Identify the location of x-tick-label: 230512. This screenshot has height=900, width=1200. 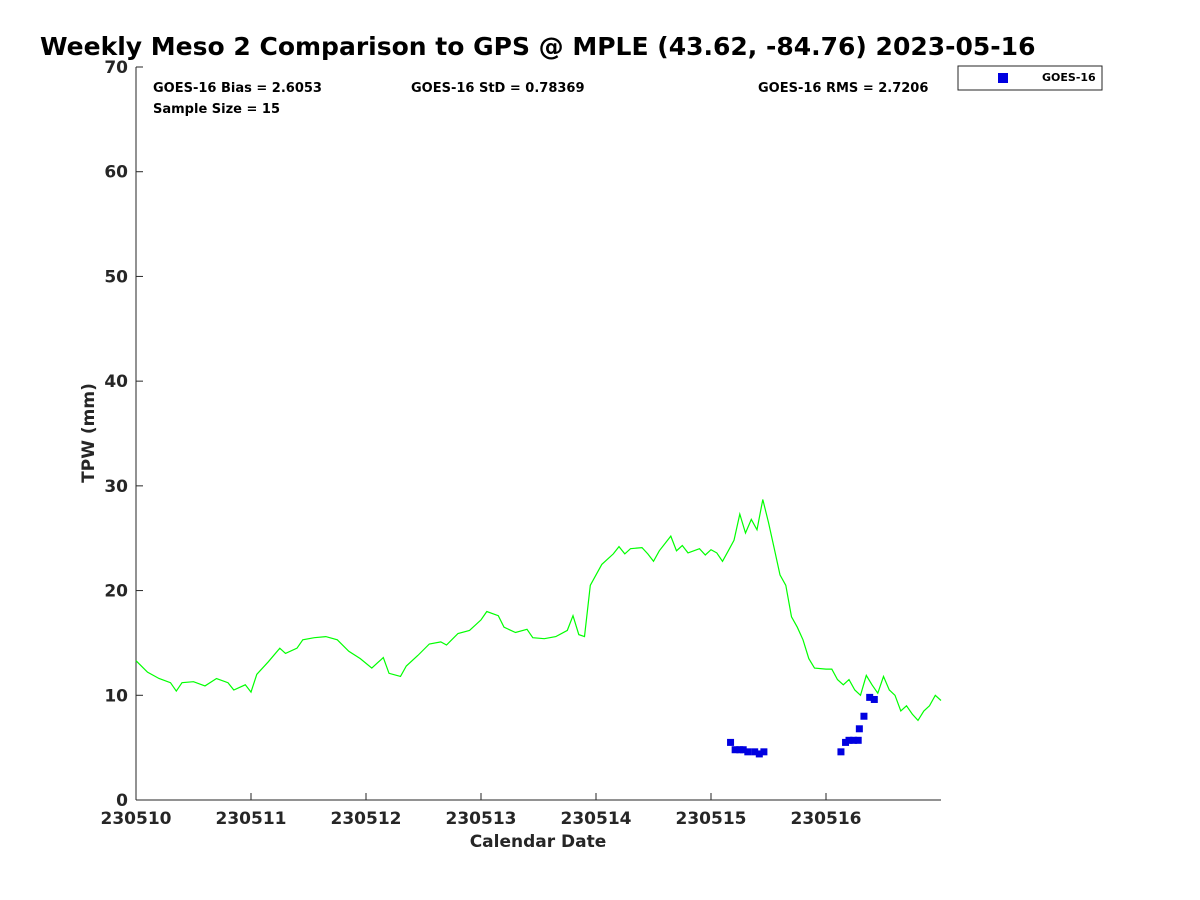
(366, 819).